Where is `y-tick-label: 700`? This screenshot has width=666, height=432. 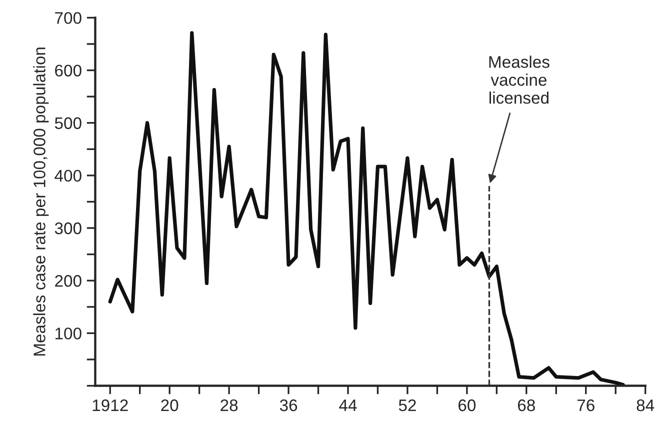
y-tick-label: 700 is located at coordinates (68, 18).